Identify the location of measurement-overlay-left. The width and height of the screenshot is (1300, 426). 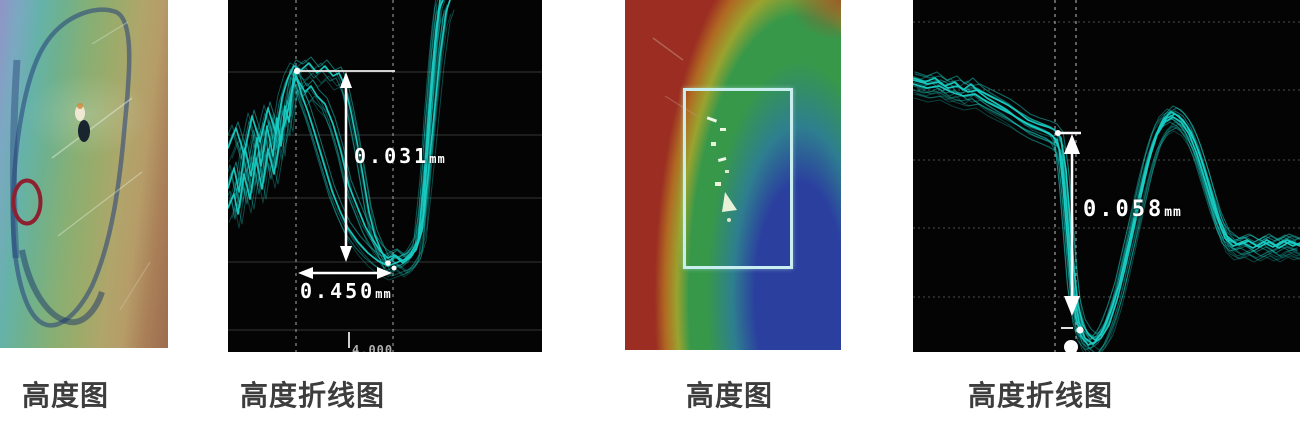
(345, 207).